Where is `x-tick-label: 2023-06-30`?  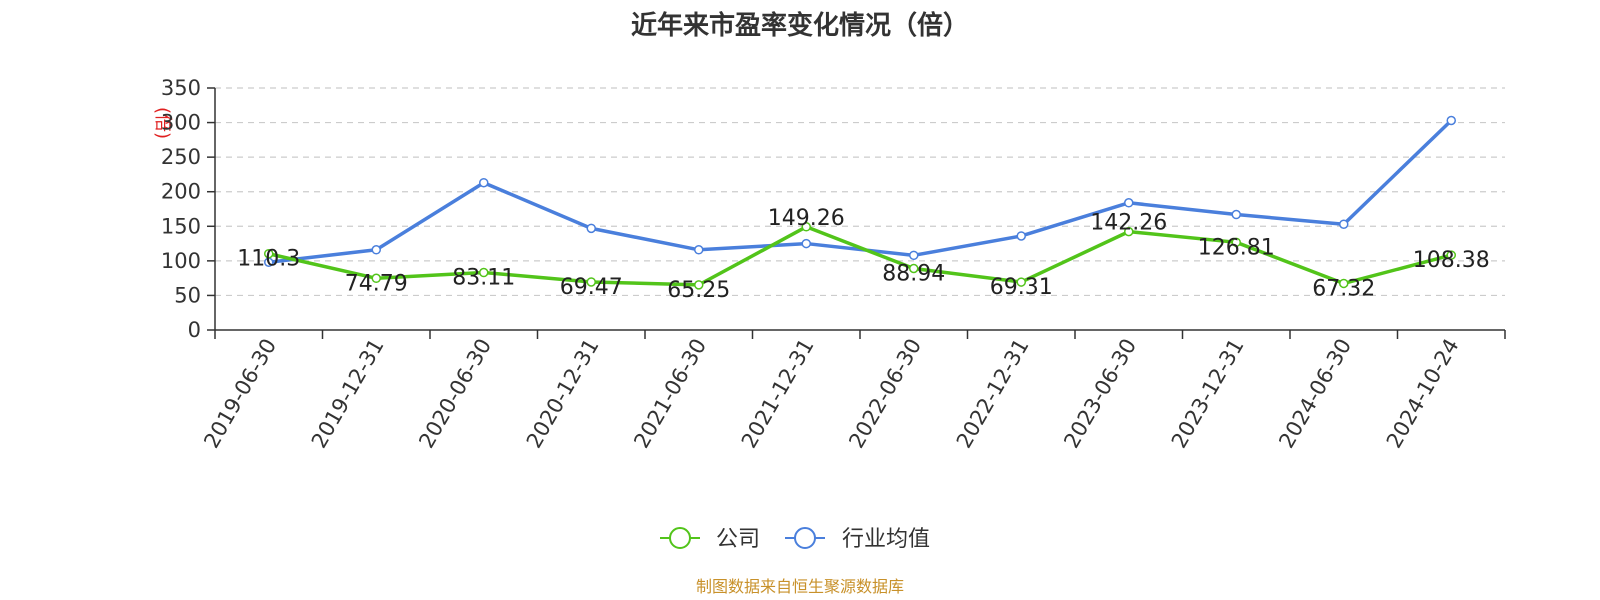 x-tick-label: 2023-06-30 is located at coordinates (1100, 394).